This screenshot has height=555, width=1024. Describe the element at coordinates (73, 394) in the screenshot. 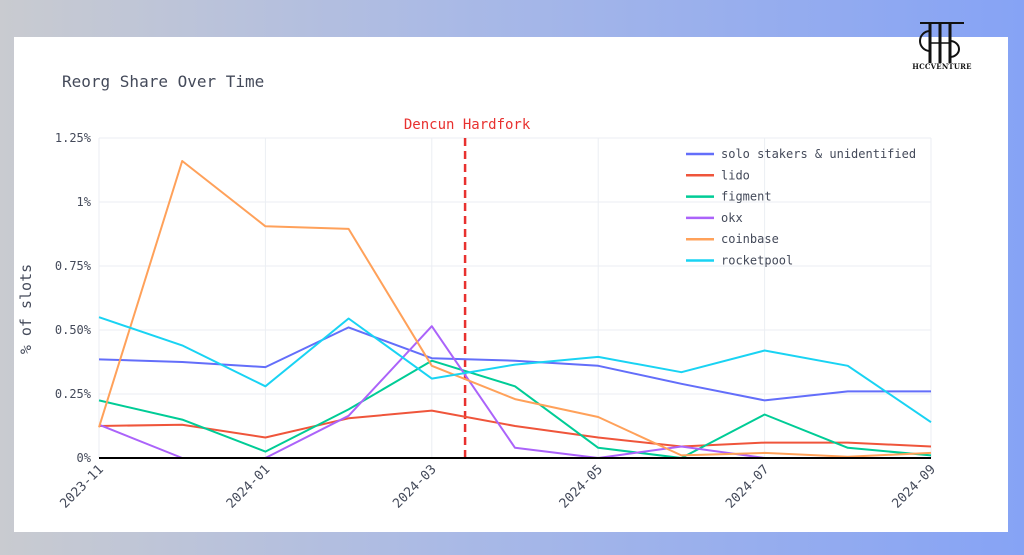

I see `y-tick-label: 0.25%` at that location.